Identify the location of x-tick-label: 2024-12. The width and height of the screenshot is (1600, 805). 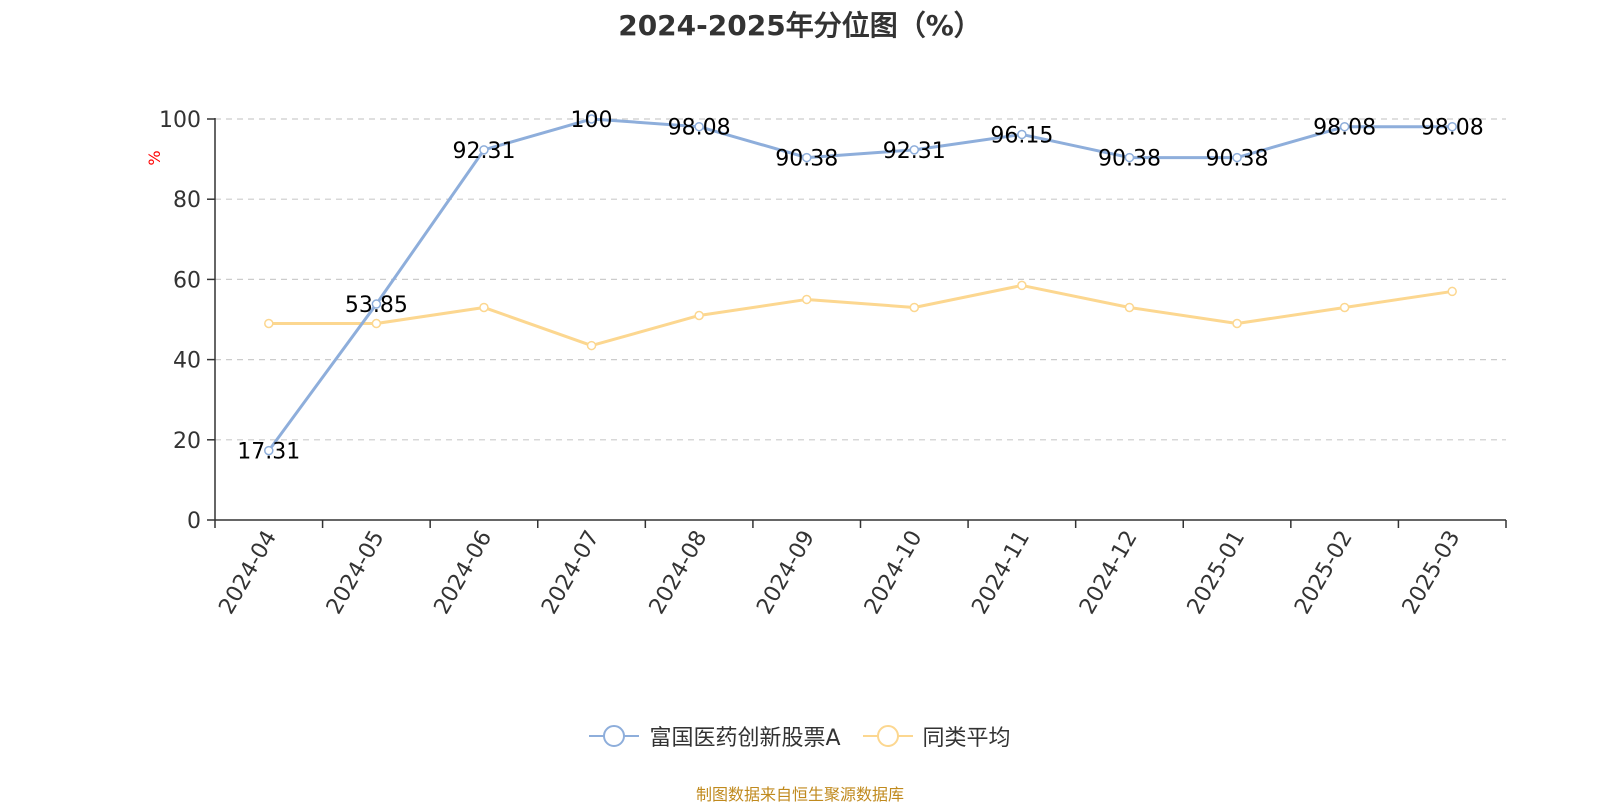
(1109, 573).